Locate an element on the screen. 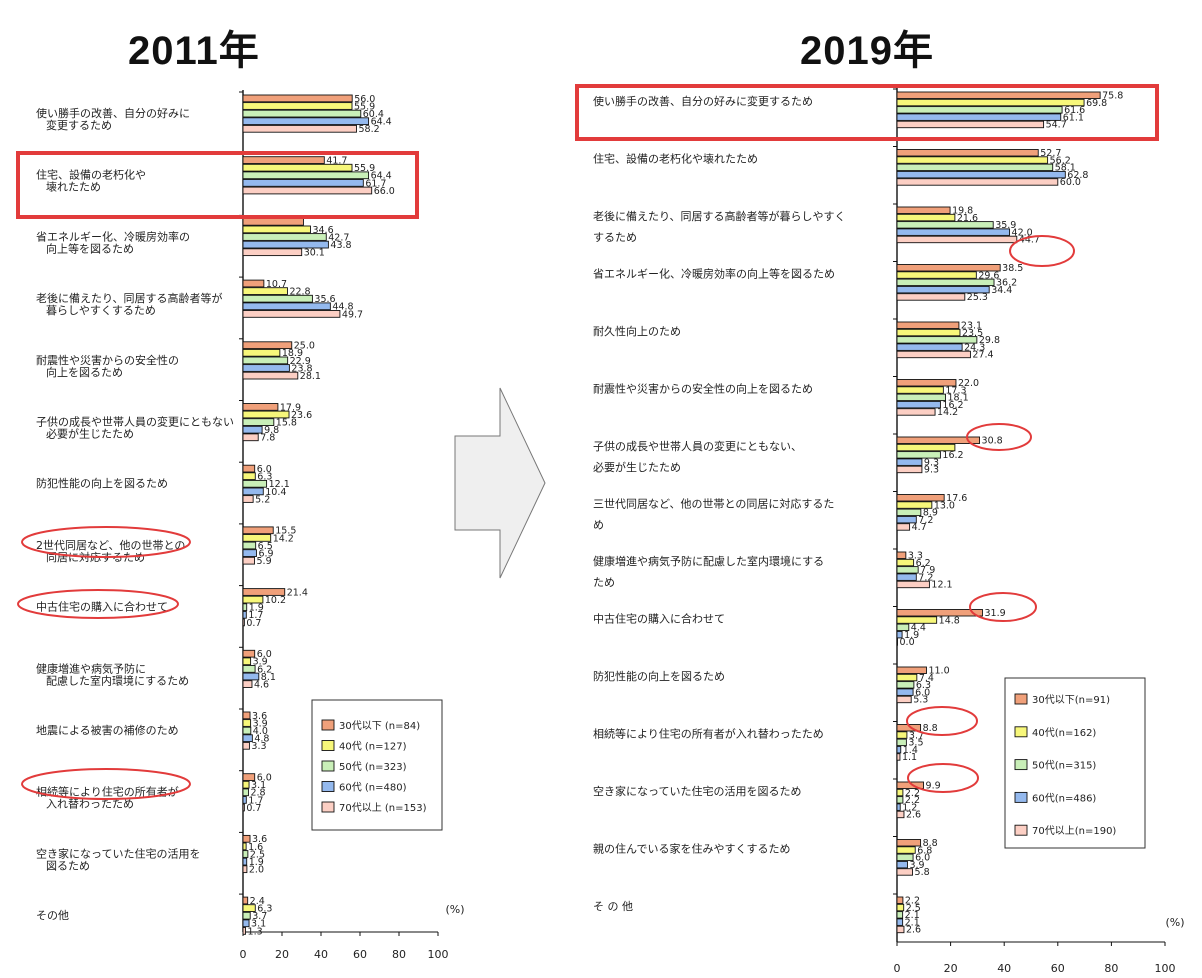  chart-2011-tick-label: 20 is located at coordinates (282, 954).